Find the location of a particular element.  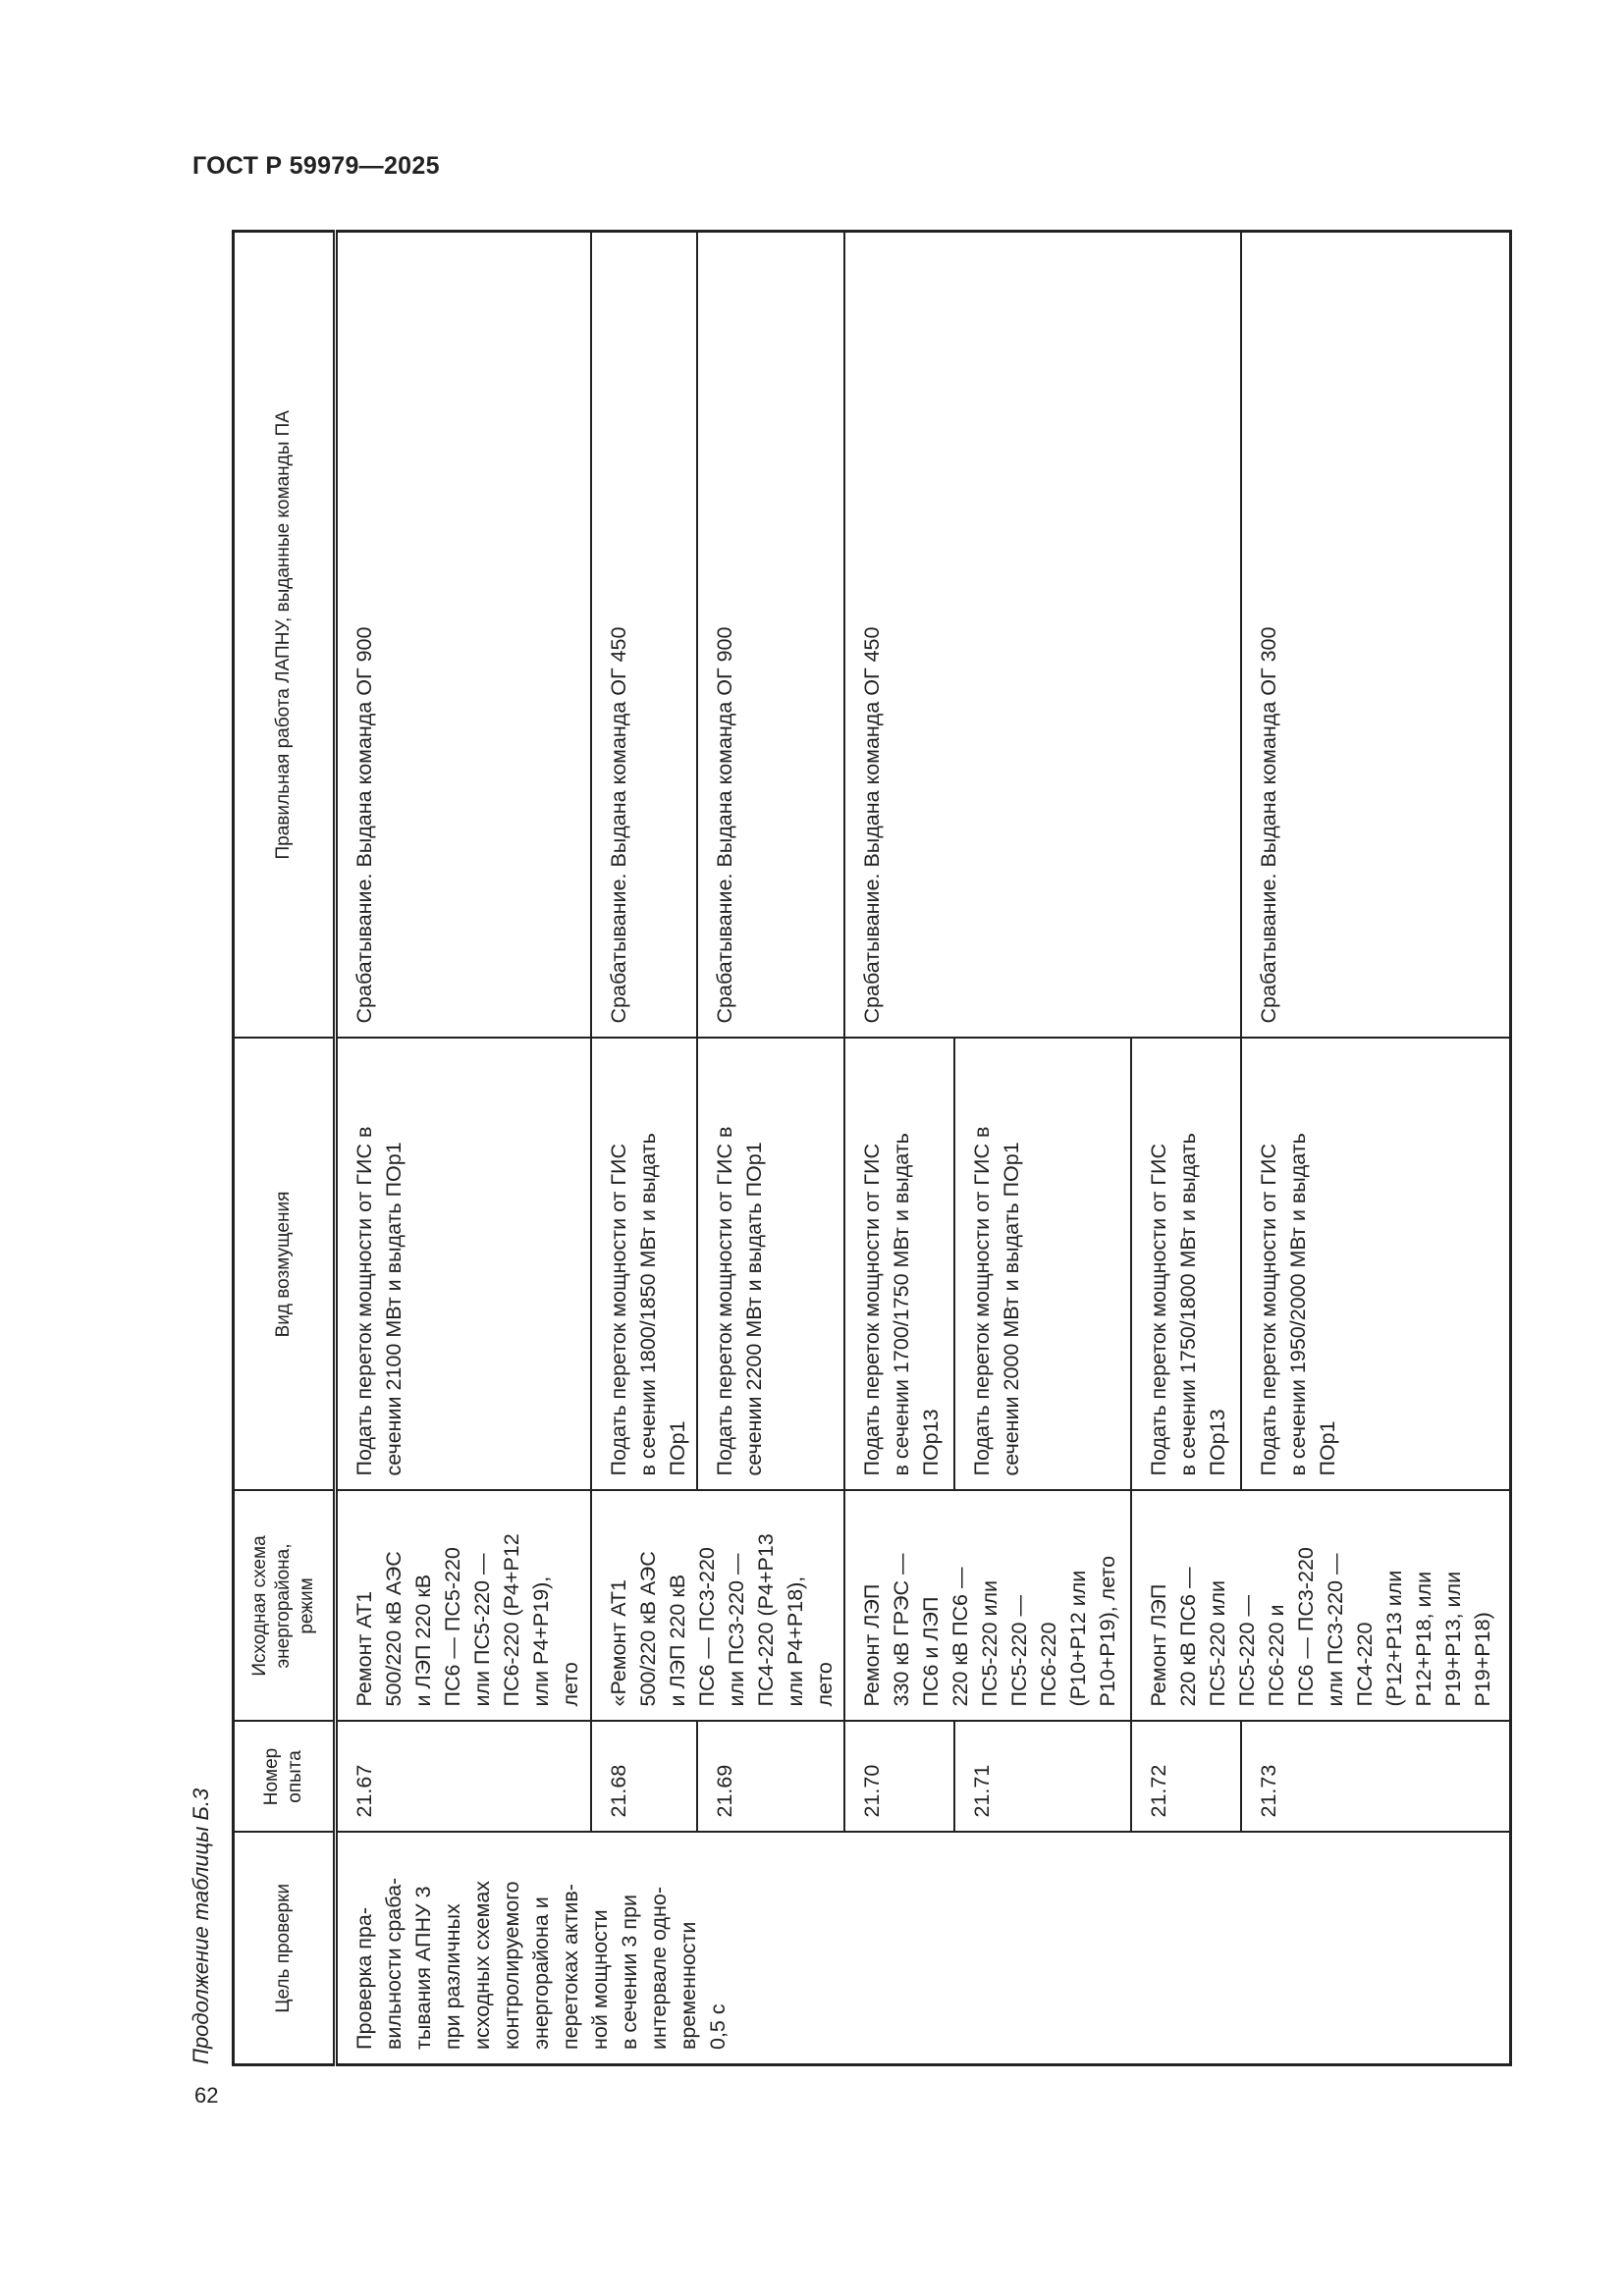

header-number: Номер опыта is located at coordinates (284, 1777).